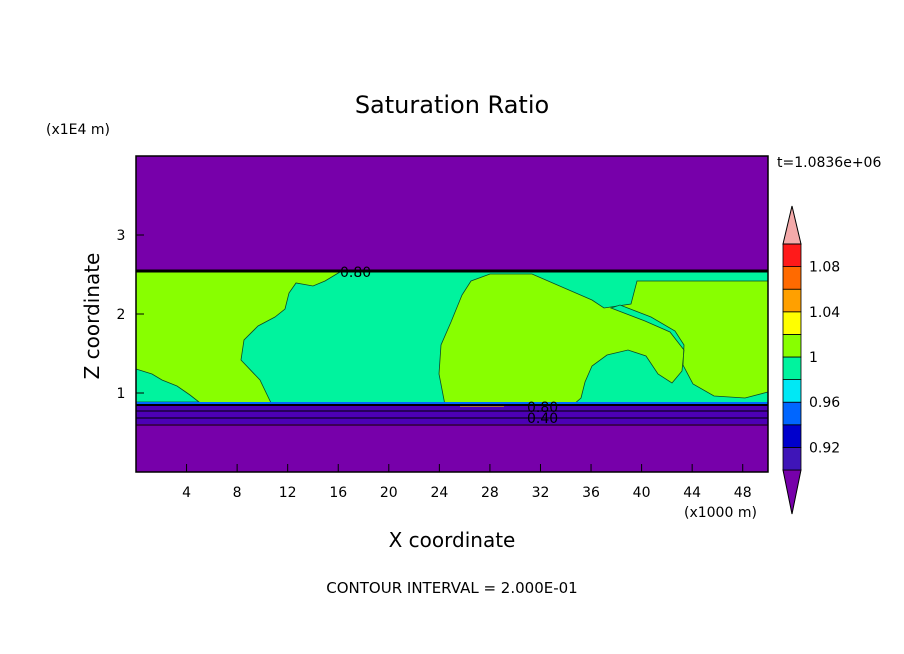 The height and width of the screenshot is (654, 904). I want to click on colorbar-label-2: 0.96, so click(824, 403).